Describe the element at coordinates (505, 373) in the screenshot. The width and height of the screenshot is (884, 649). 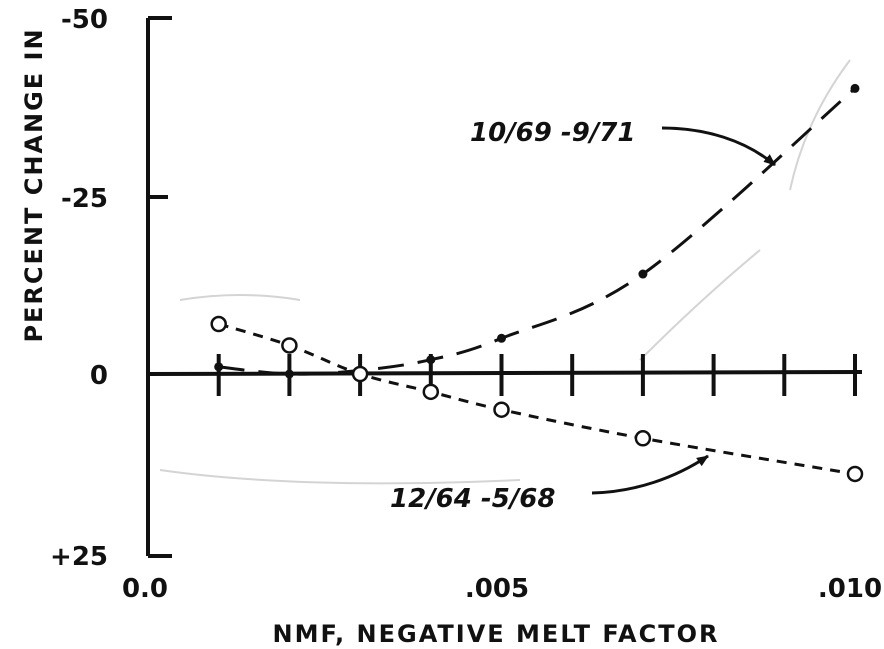
I see `zero-line` at that location.